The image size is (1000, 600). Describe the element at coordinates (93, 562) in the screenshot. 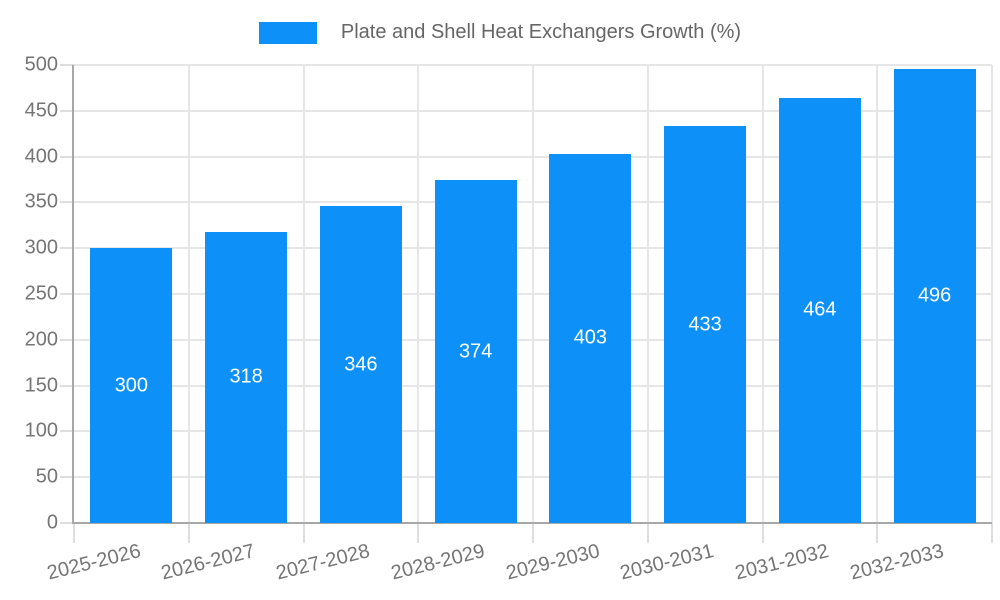

I see `x-tick-label: 2025-2026` at that location.